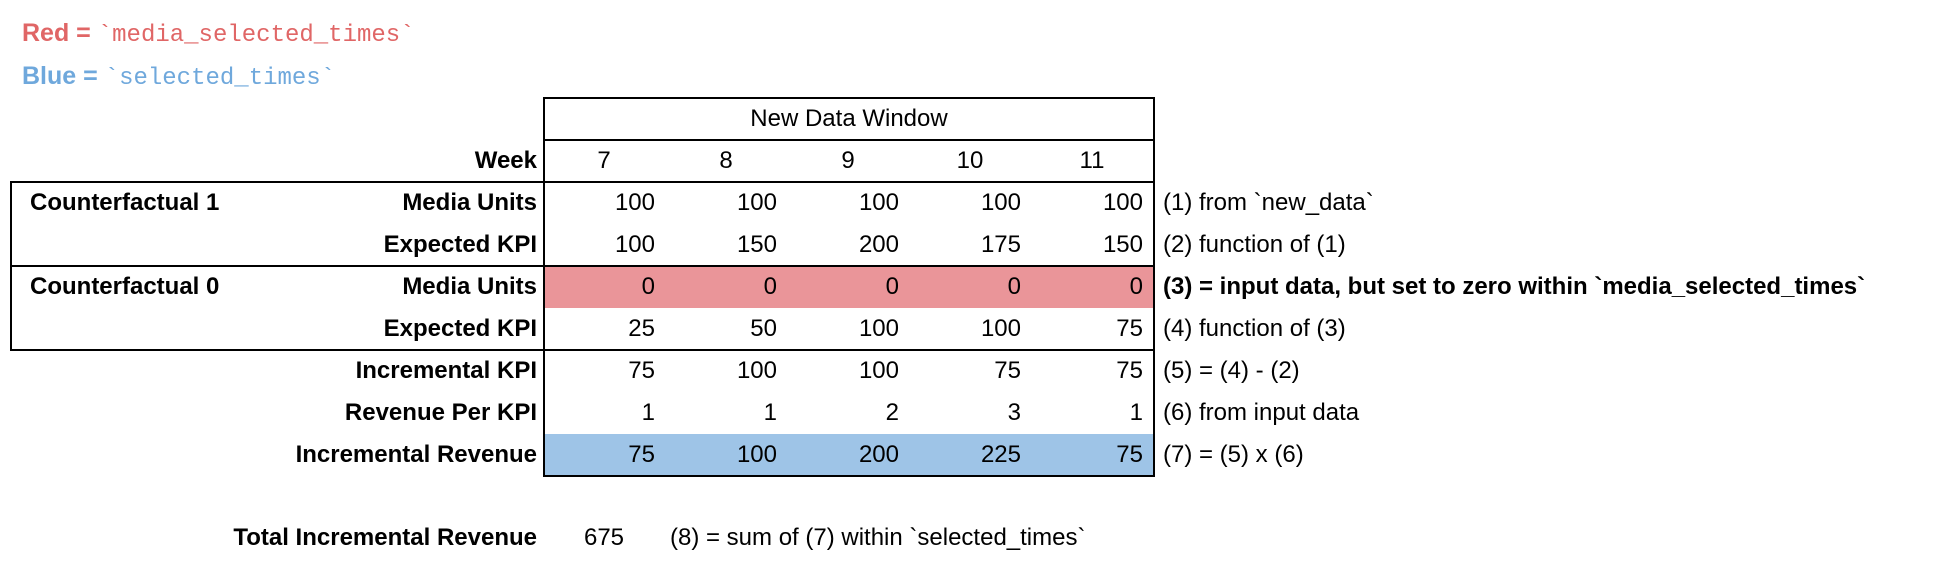  I want to click on new-data-window-header: New Data Window, so click(849, 118).